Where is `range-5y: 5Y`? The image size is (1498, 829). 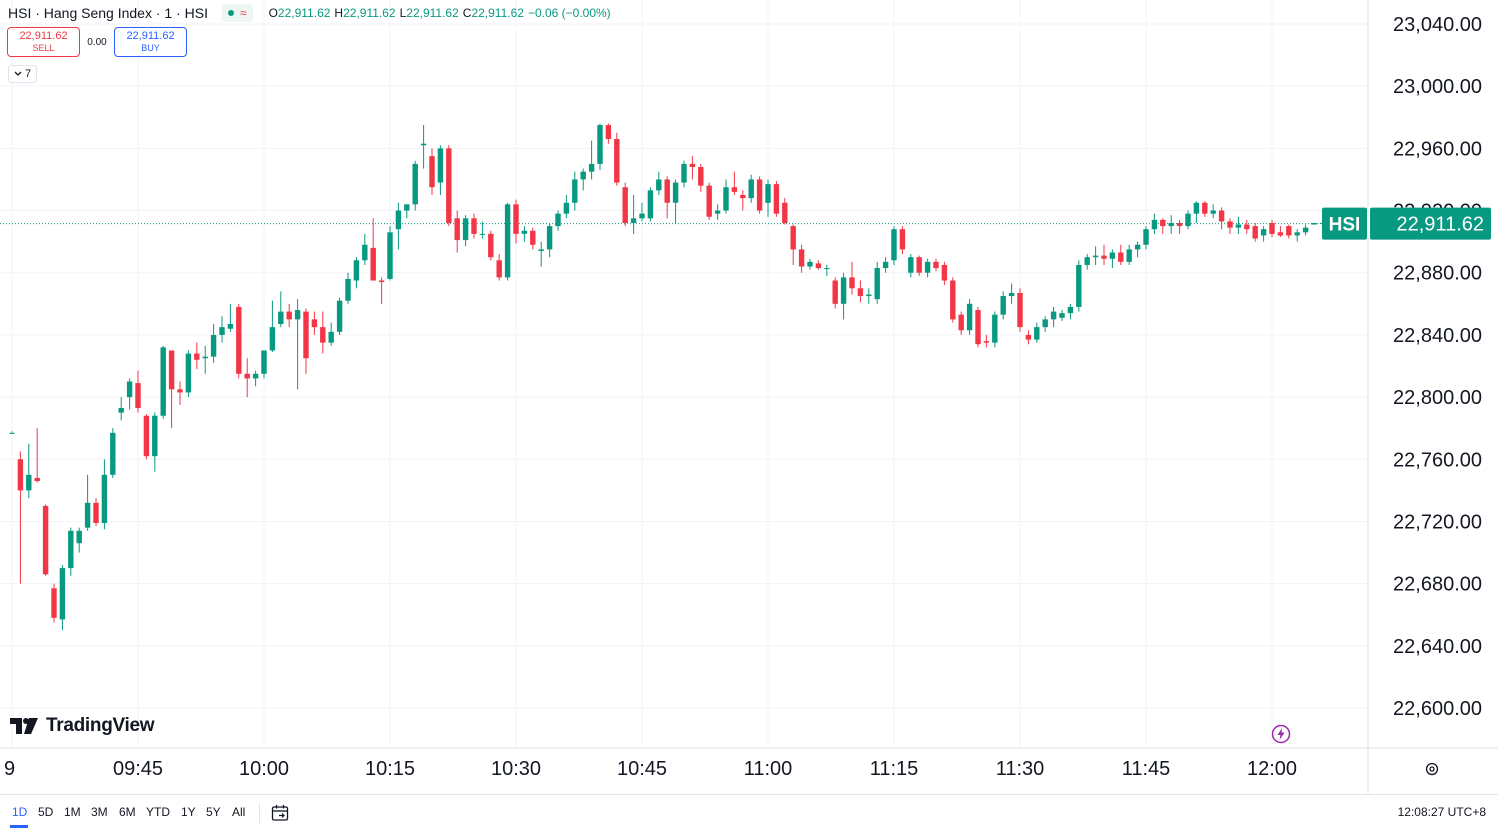
range-5y: 5Y is located at coordinates (213, 812).